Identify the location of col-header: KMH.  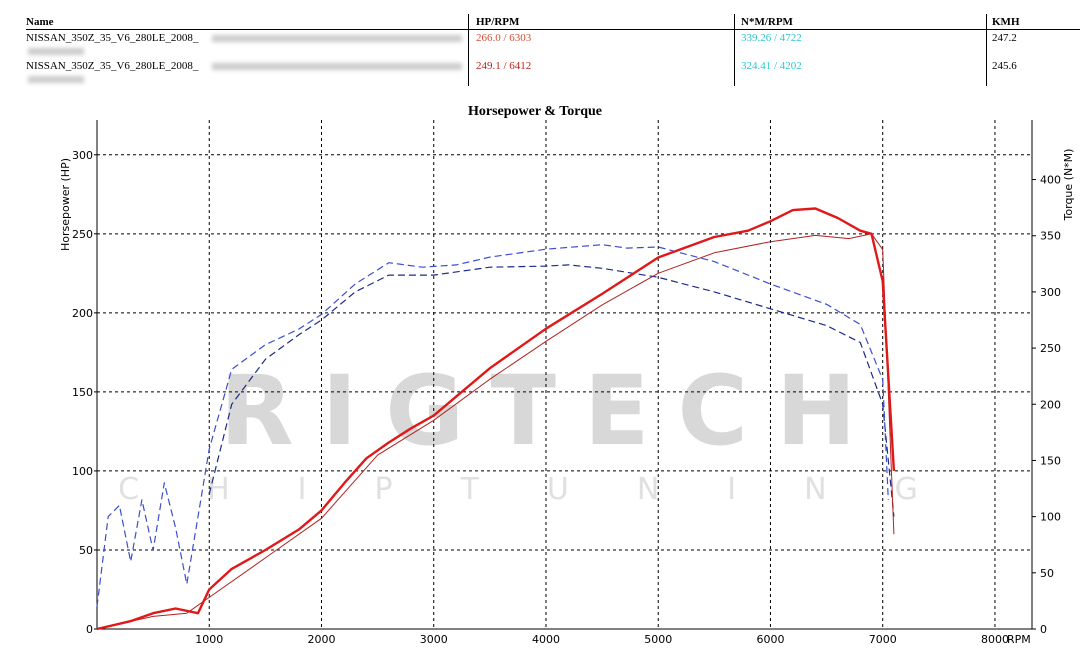
(1006, 22).